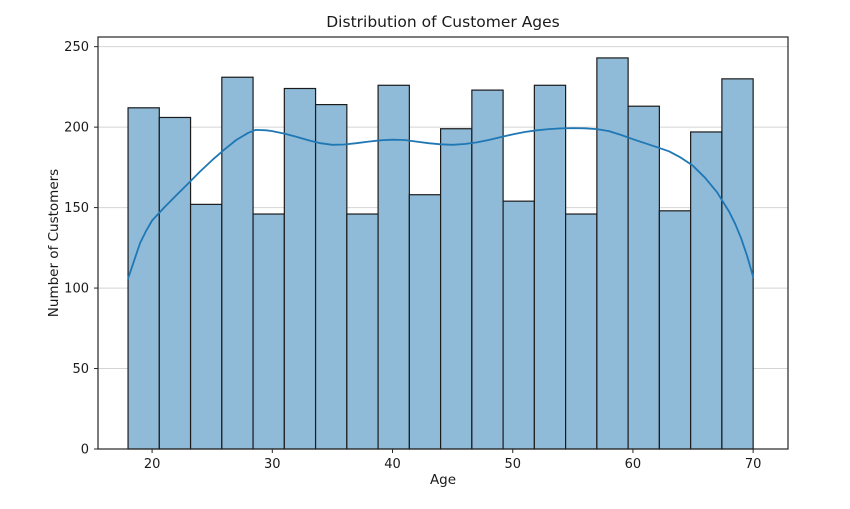  Describe the element at coordinates (85, 450) in the screenshot. I see `y-tick-label-0: 0` at that location.